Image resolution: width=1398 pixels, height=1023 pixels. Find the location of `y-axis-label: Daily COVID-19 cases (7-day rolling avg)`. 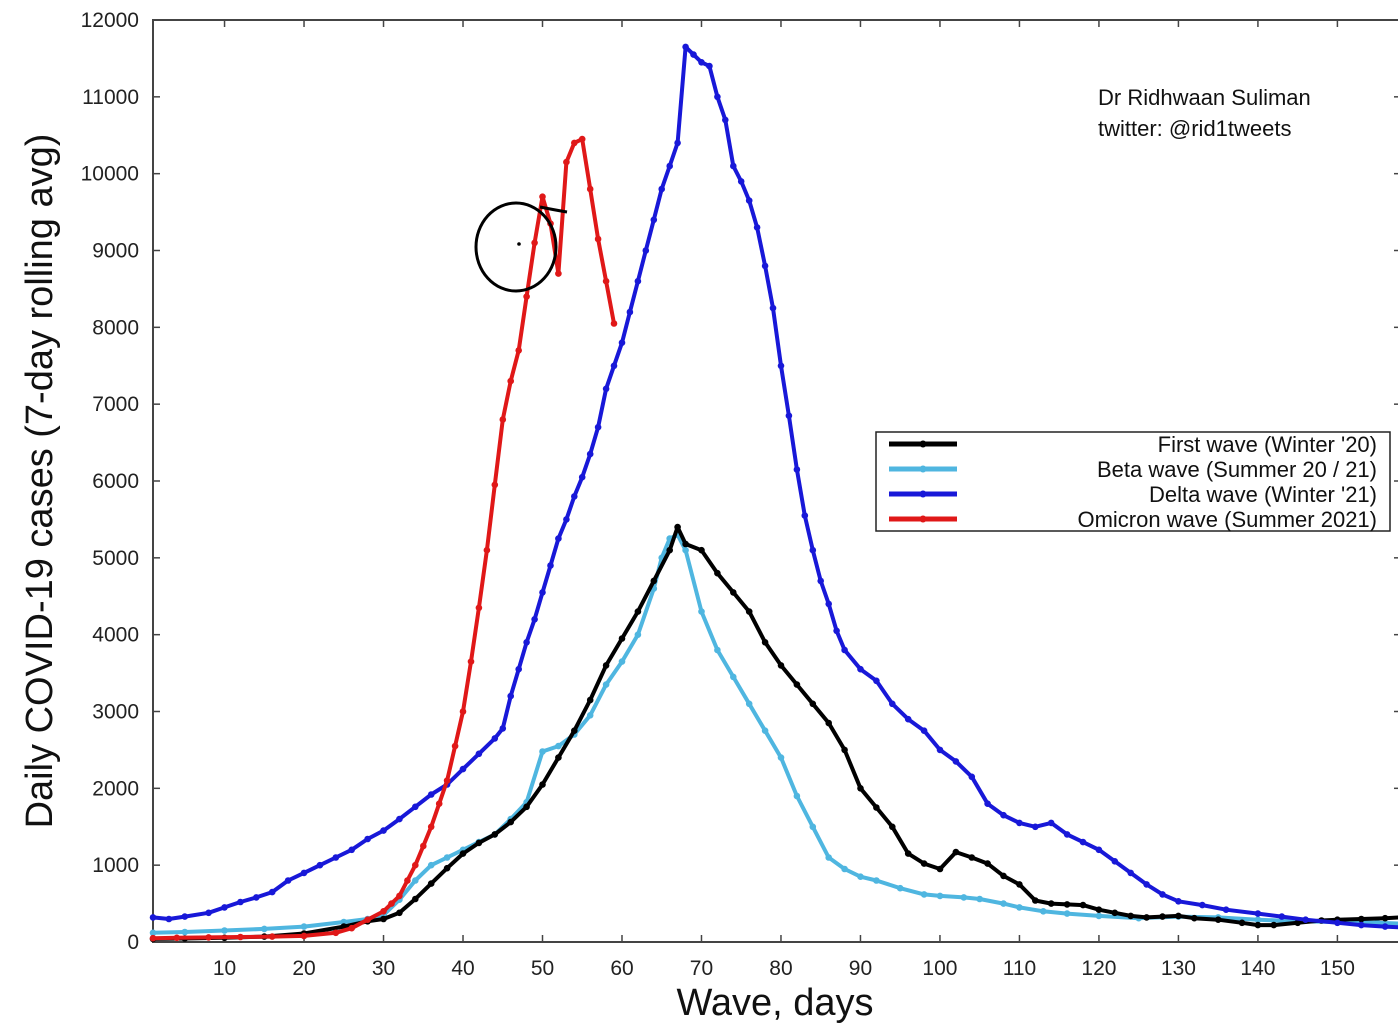

y-axis-label: Daily COVID-19 cases (7-day rolling avg) is located at coordinates (40, 481).